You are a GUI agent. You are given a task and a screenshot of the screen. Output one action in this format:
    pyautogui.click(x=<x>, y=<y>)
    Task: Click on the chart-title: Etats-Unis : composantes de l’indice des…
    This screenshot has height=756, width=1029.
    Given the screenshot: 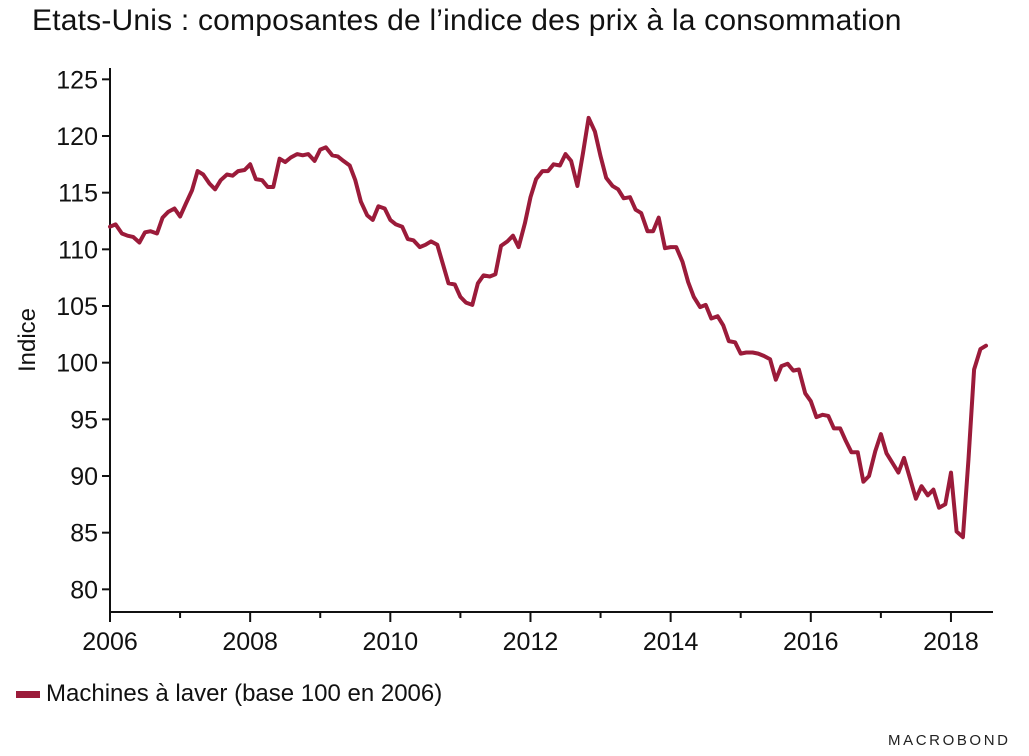 What is the action you would take?
    pyautogui.click(x=467, y=20)
    